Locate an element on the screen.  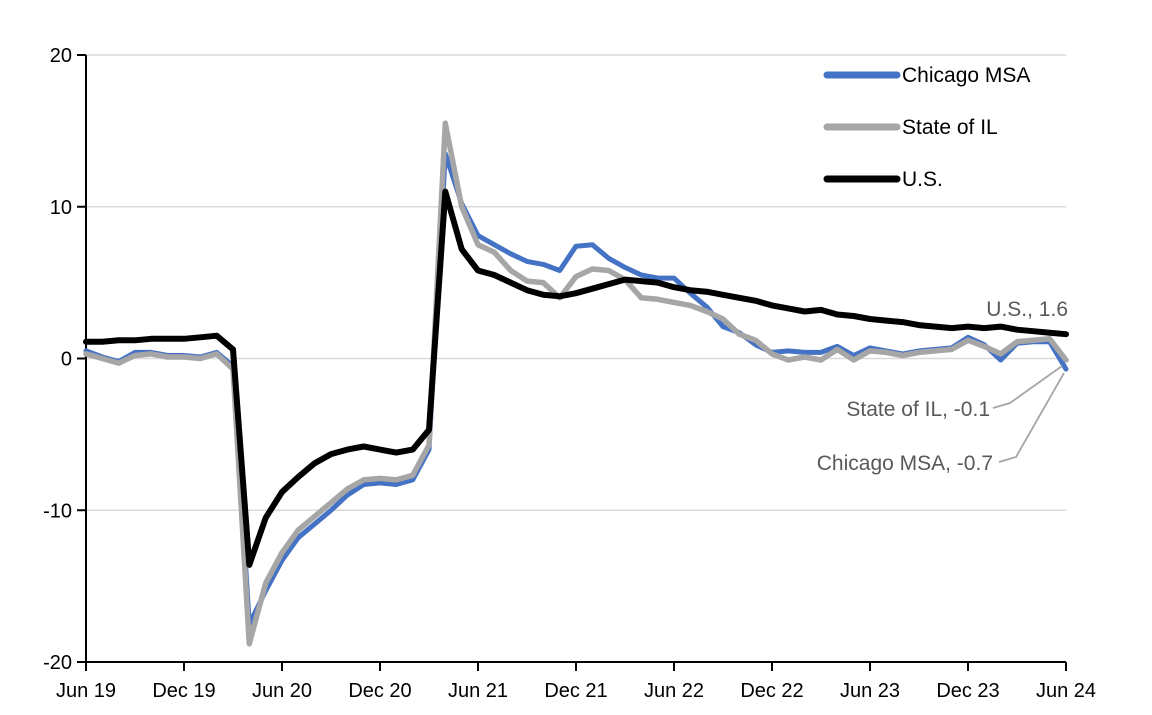
state-il-end-annotation: State of IL, -0.1 is located at coordinates (918, 409).